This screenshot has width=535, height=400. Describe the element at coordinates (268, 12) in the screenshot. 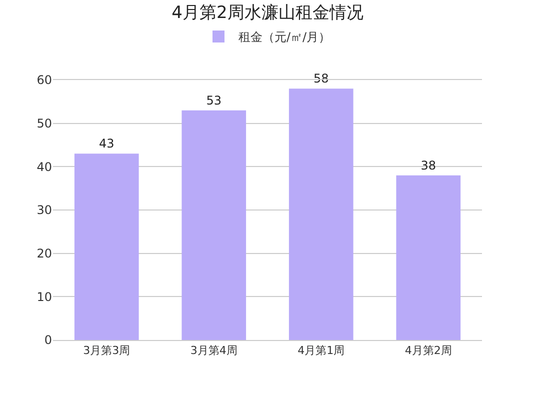

I see `chart-title: 4月第2周水濂山租金情况` at that location.